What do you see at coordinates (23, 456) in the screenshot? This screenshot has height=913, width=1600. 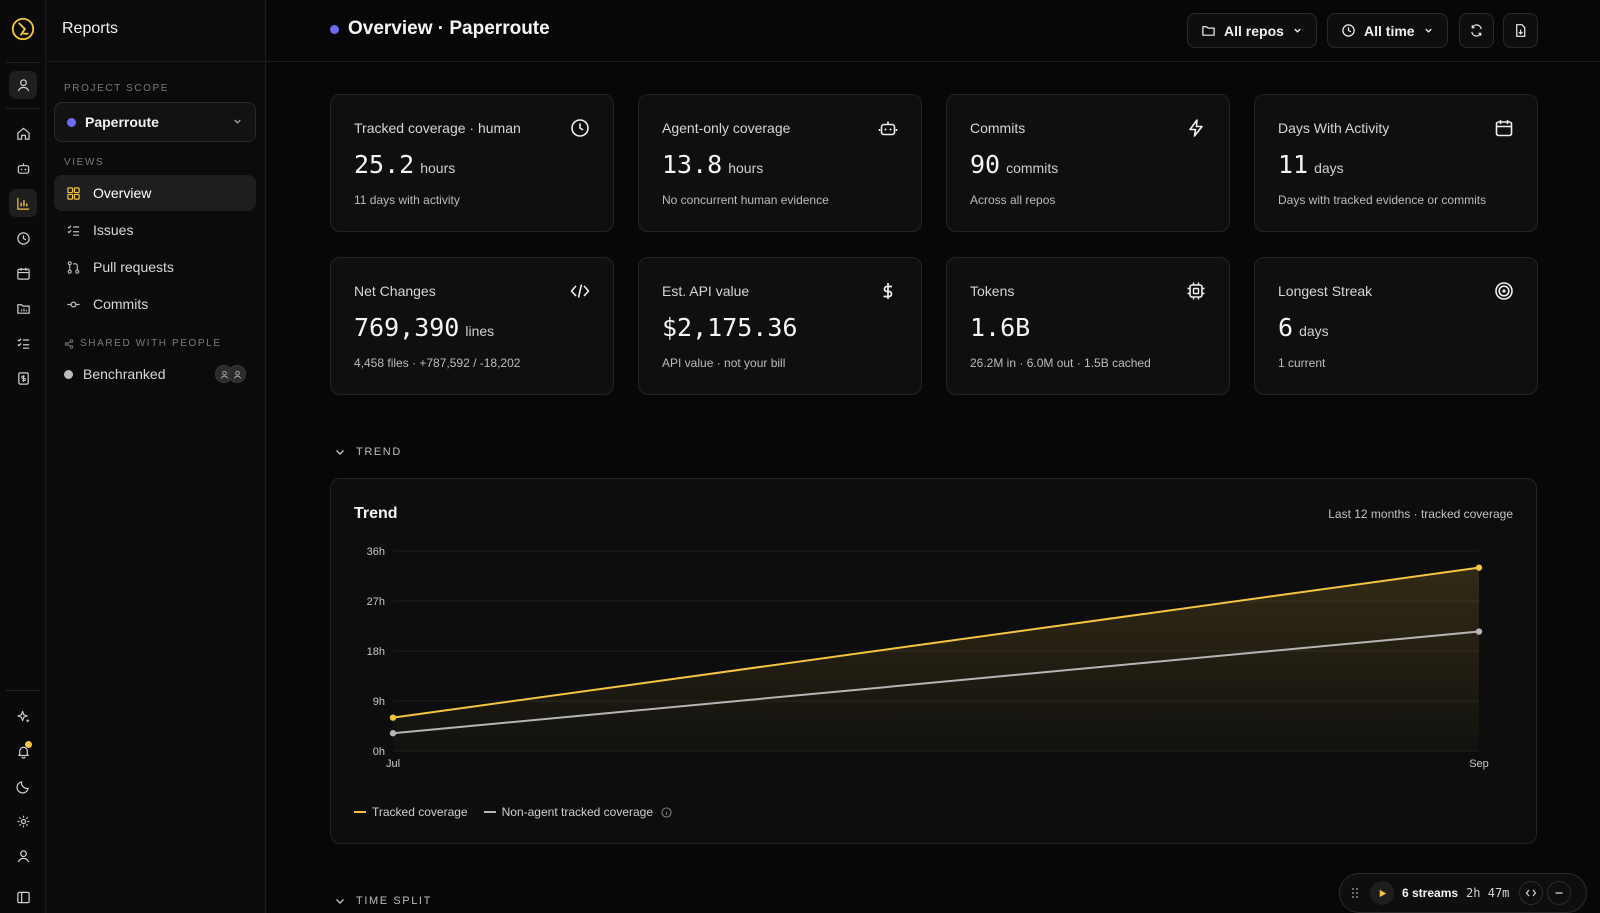 I see `icon-rail` at bounding box center [23, 456].